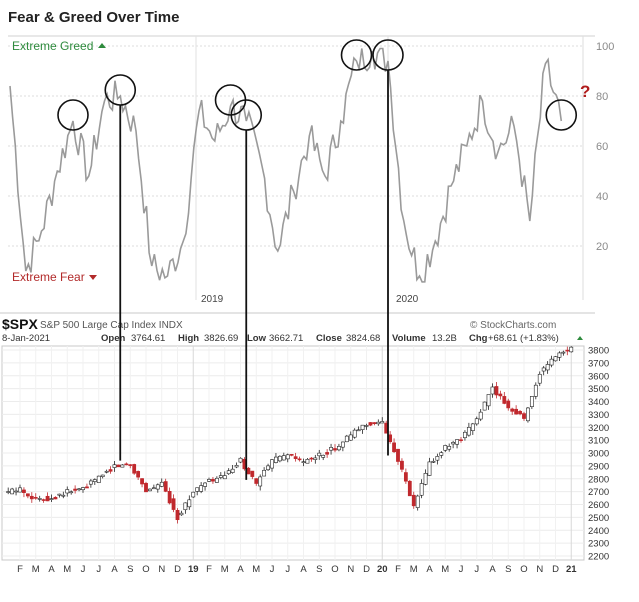 The height and width of the screenshot is (602, 639). I want to click on spx-x-ticks: F M A M J J A S O N D 19 F M A M J J A S O N D 20 F M A M J J A S O N D 21, so click(297, 569).